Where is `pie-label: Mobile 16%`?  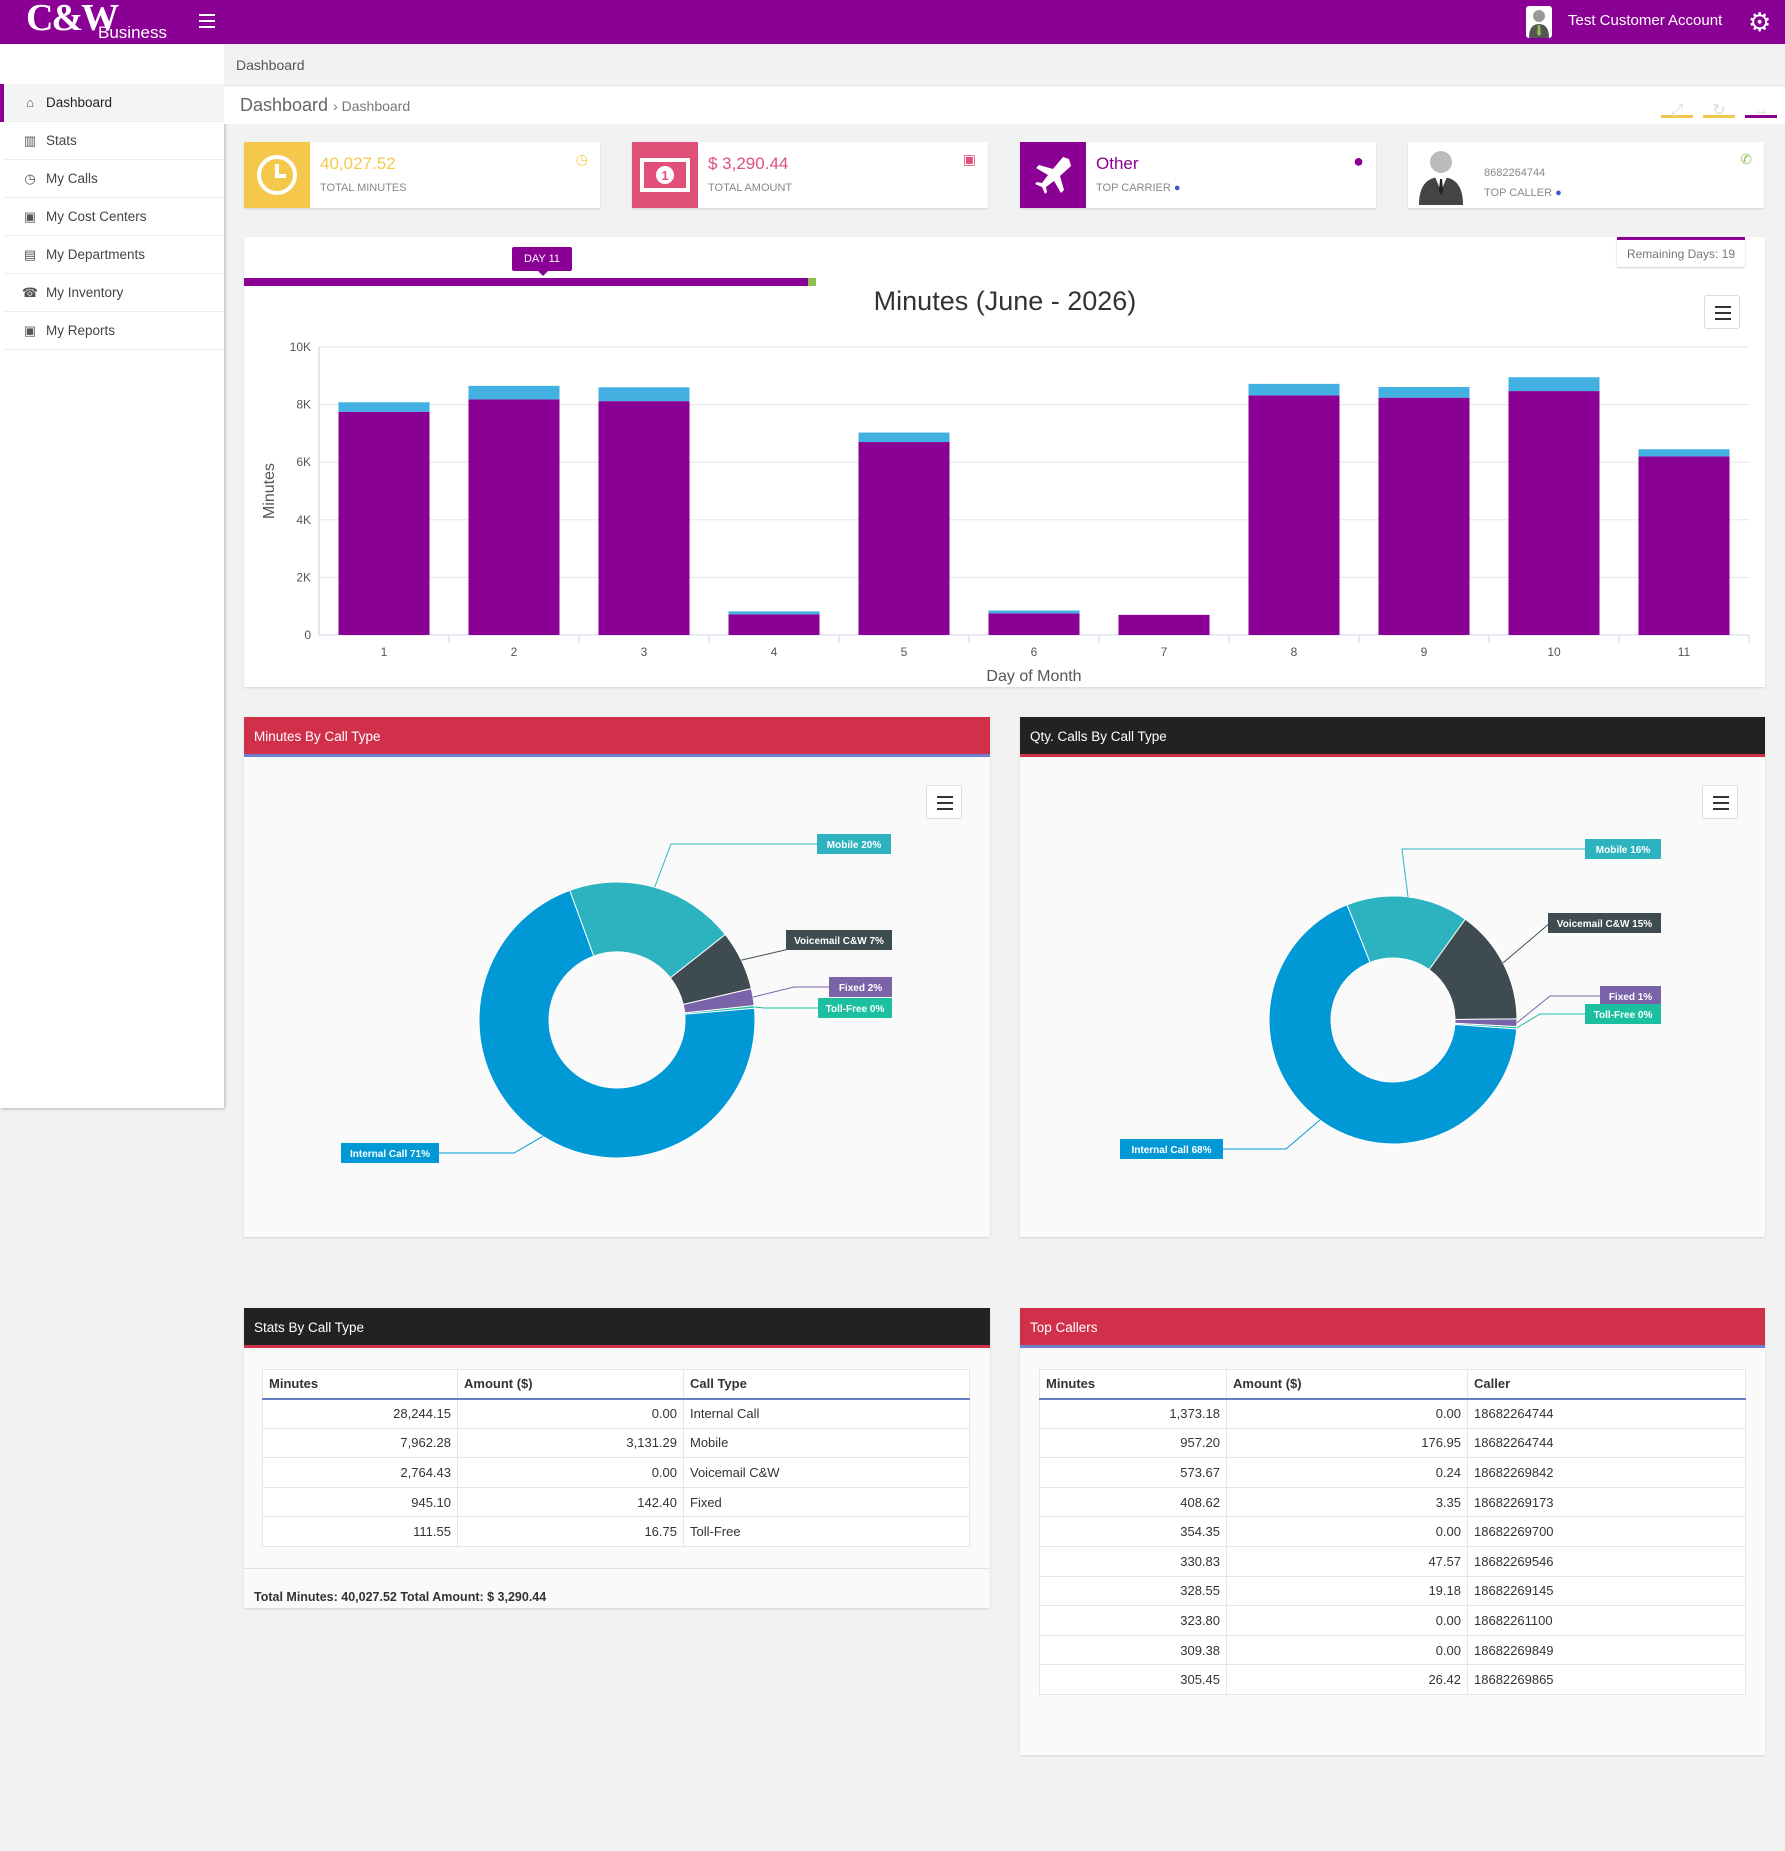
pie-label: Mobile 16% is located at coordinates (1623, 850).